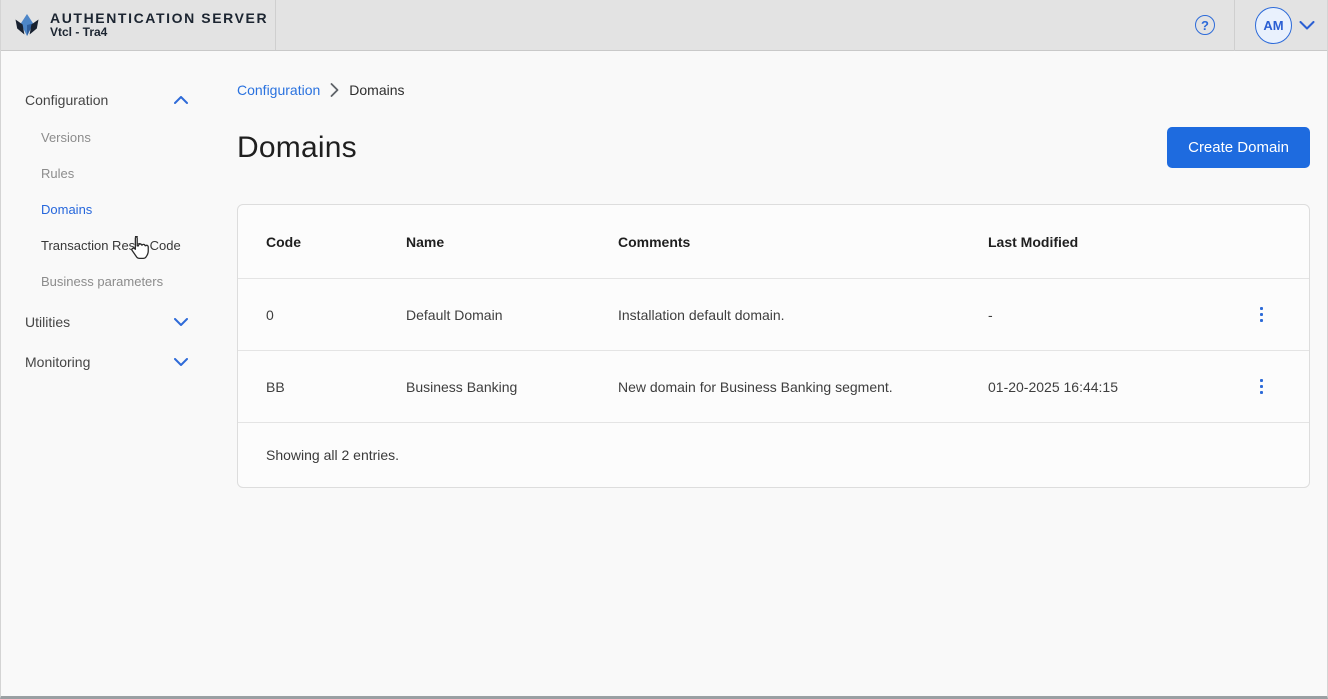  Describe the element at coordinates (279, 90) in the screenshot. I see `breadcrumb-link-configuration: Configuration` at that location.